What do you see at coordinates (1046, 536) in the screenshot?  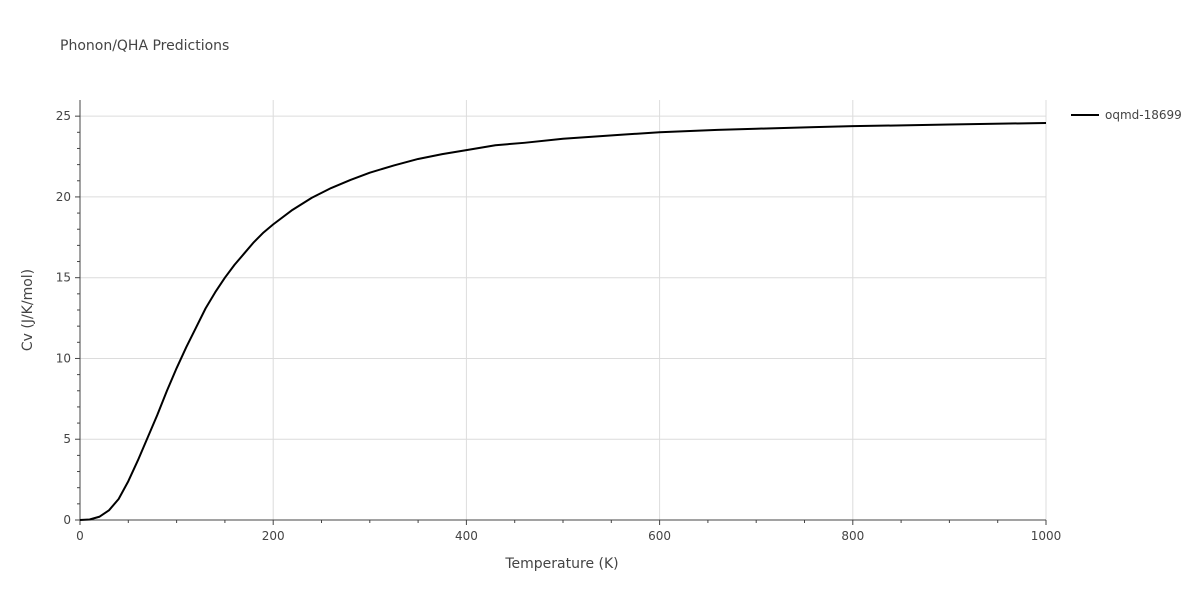 I see `x-tick-label: 1000` at bounding box center [1046, 536].